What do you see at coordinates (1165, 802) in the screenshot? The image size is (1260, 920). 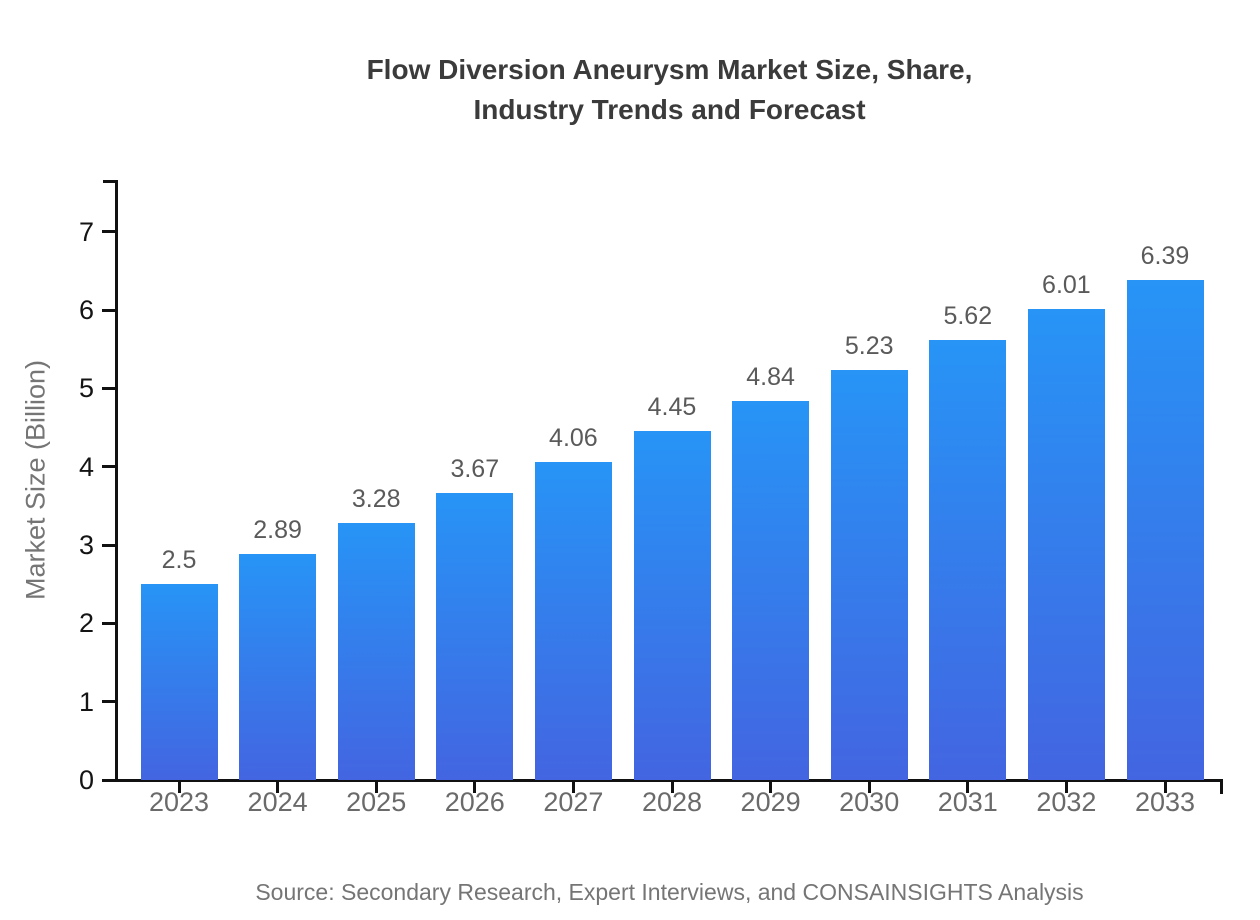 I see `x-tick-label: 2033` at bounding box center [1165, 802].